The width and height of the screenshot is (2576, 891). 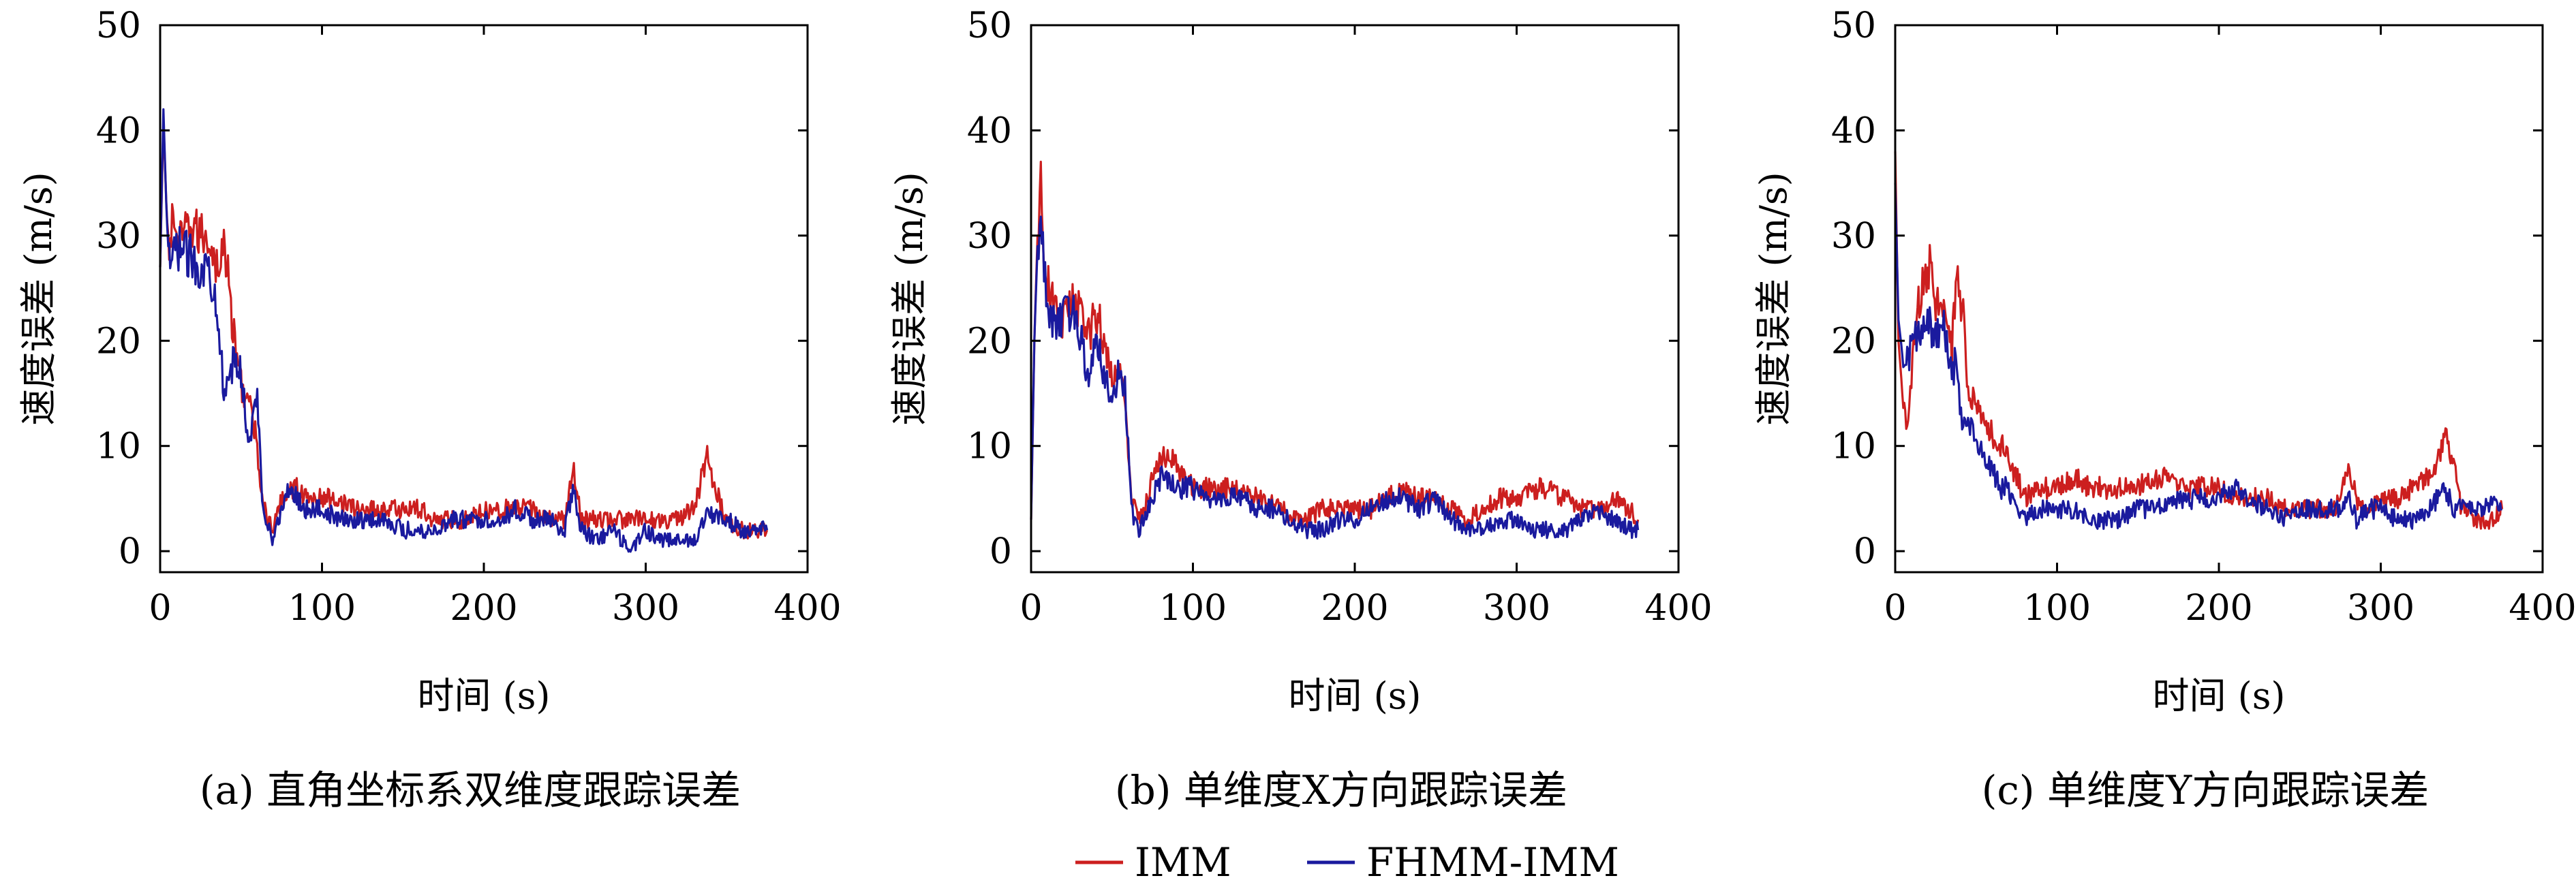 What do you see at coordinates (1341, 790) in the screenshot?
I see `subfigure-caption: (b) 单维度X方向跟踪误差` at bounding box center [1341, 790].